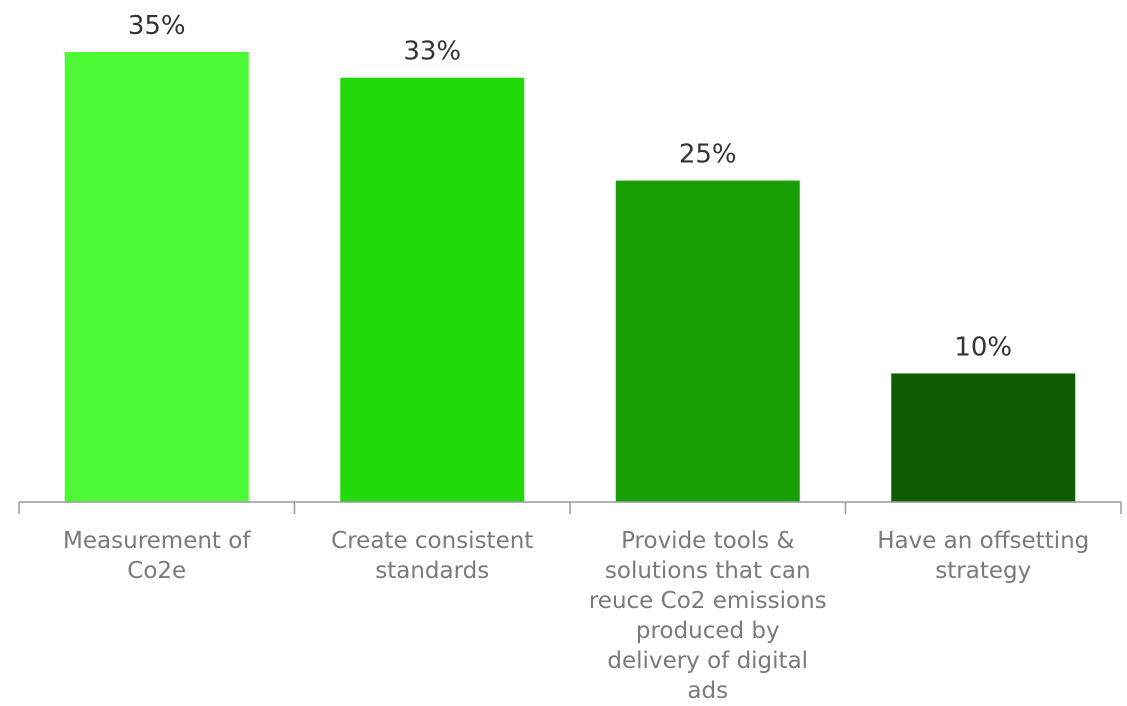 This screenshot has width=1127, height=706. What do you see at coordinates (983, 556) in the screenshot?
I see `category-label: Have an offsetting strategy` at bounding box center [983, 556].